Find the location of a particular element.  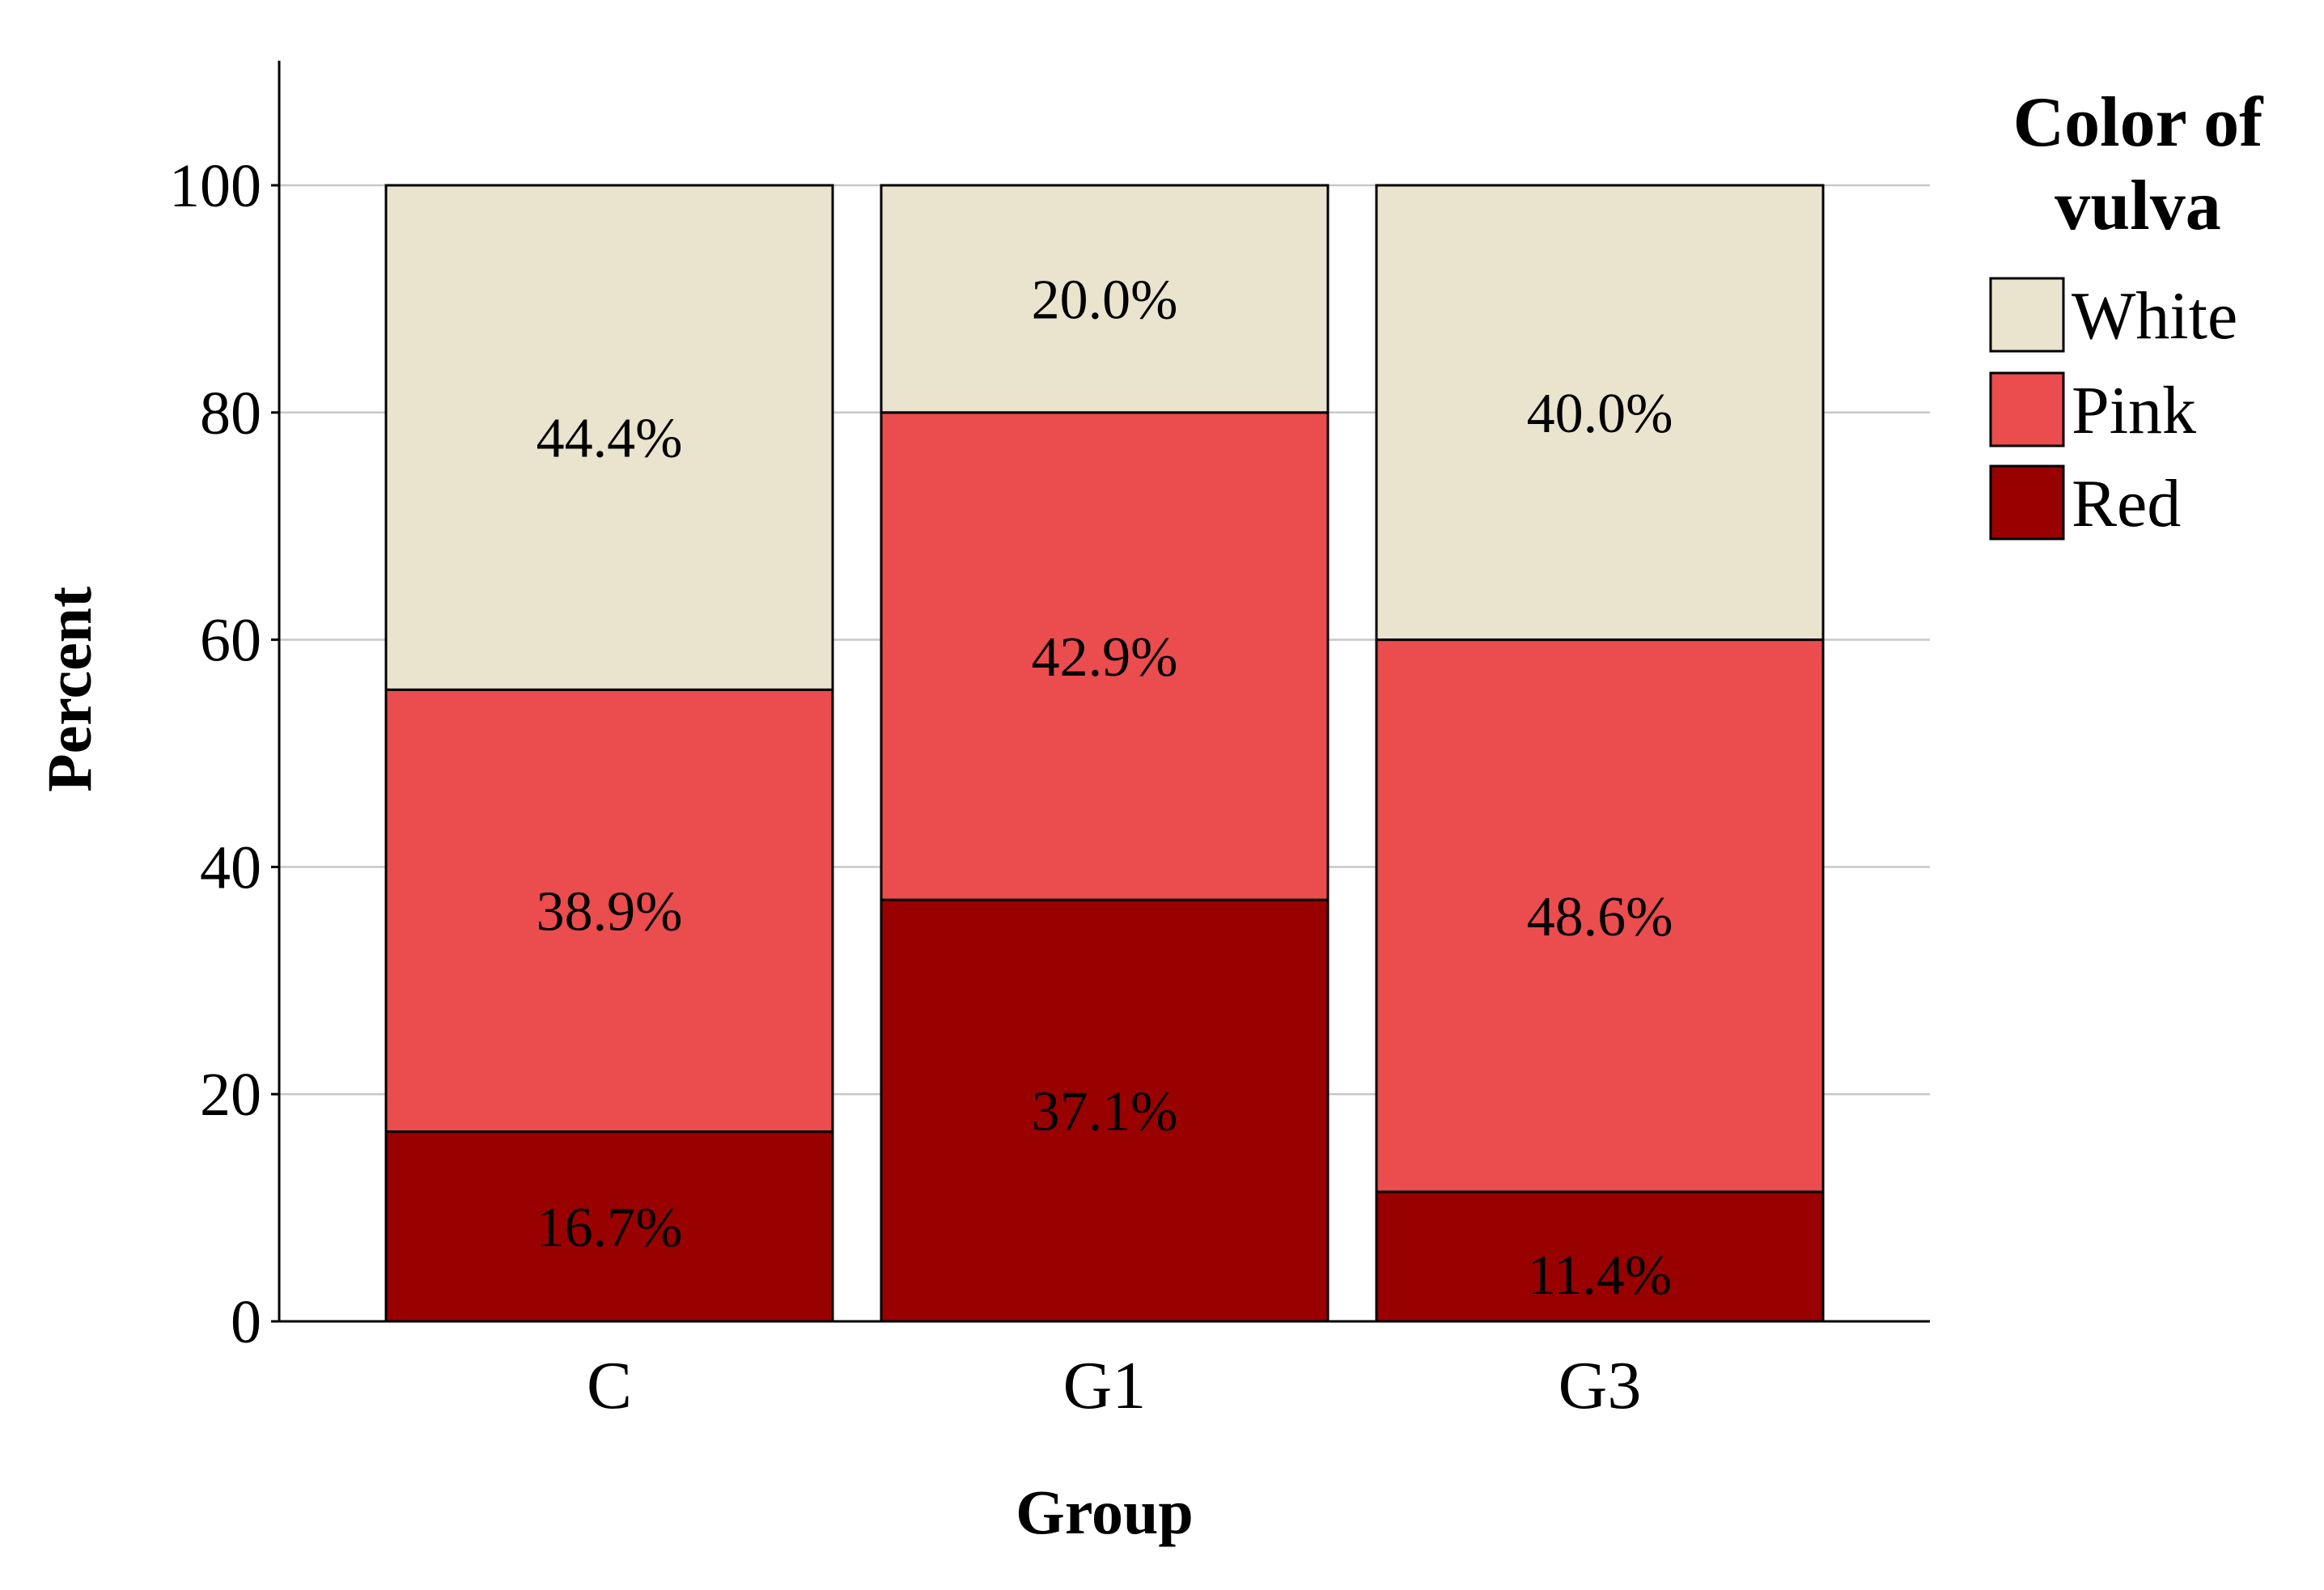

legend-swatch-pink is located at coordinates (2027, 409).